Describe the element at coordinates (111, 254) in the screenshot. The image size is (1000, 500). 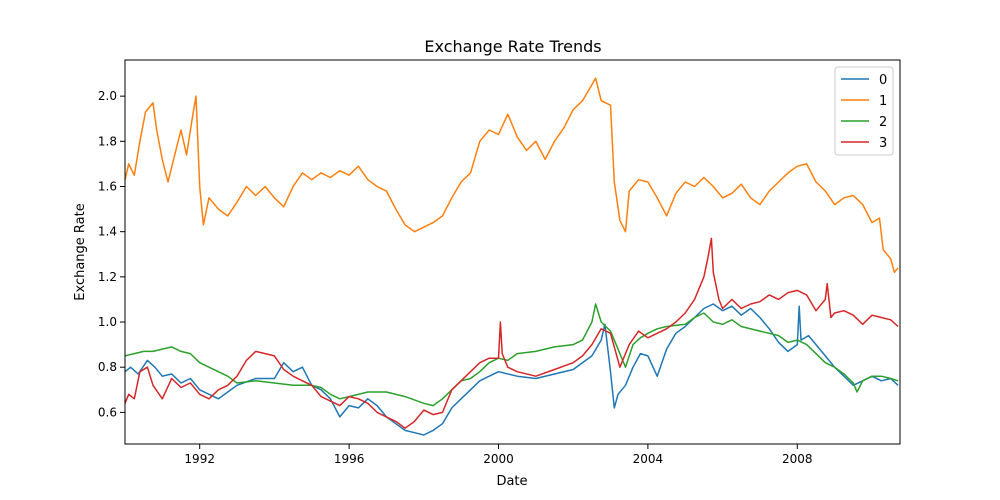
I see `y-axis: 0.6 0.8 1.0 1.2 1.4 1.6 1.8 2.0` at that location.